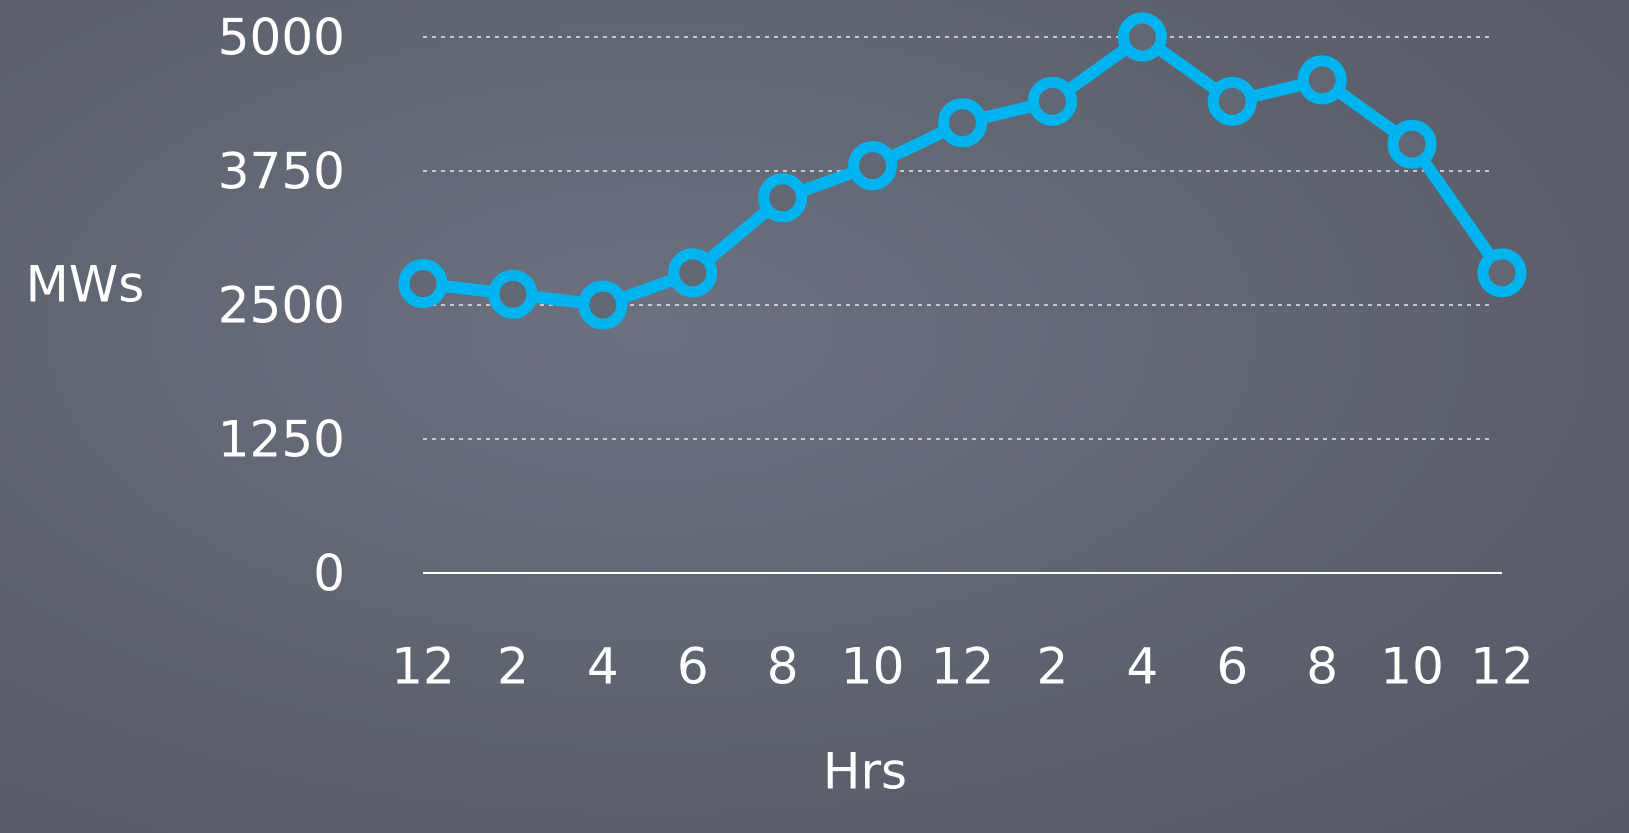 The height and width of the screenshot is (833, 1629). What do you see at coordinates (281, 440) in the screenshot?
I see `y-tick-label: 1250` at bounding box center [281, 440].